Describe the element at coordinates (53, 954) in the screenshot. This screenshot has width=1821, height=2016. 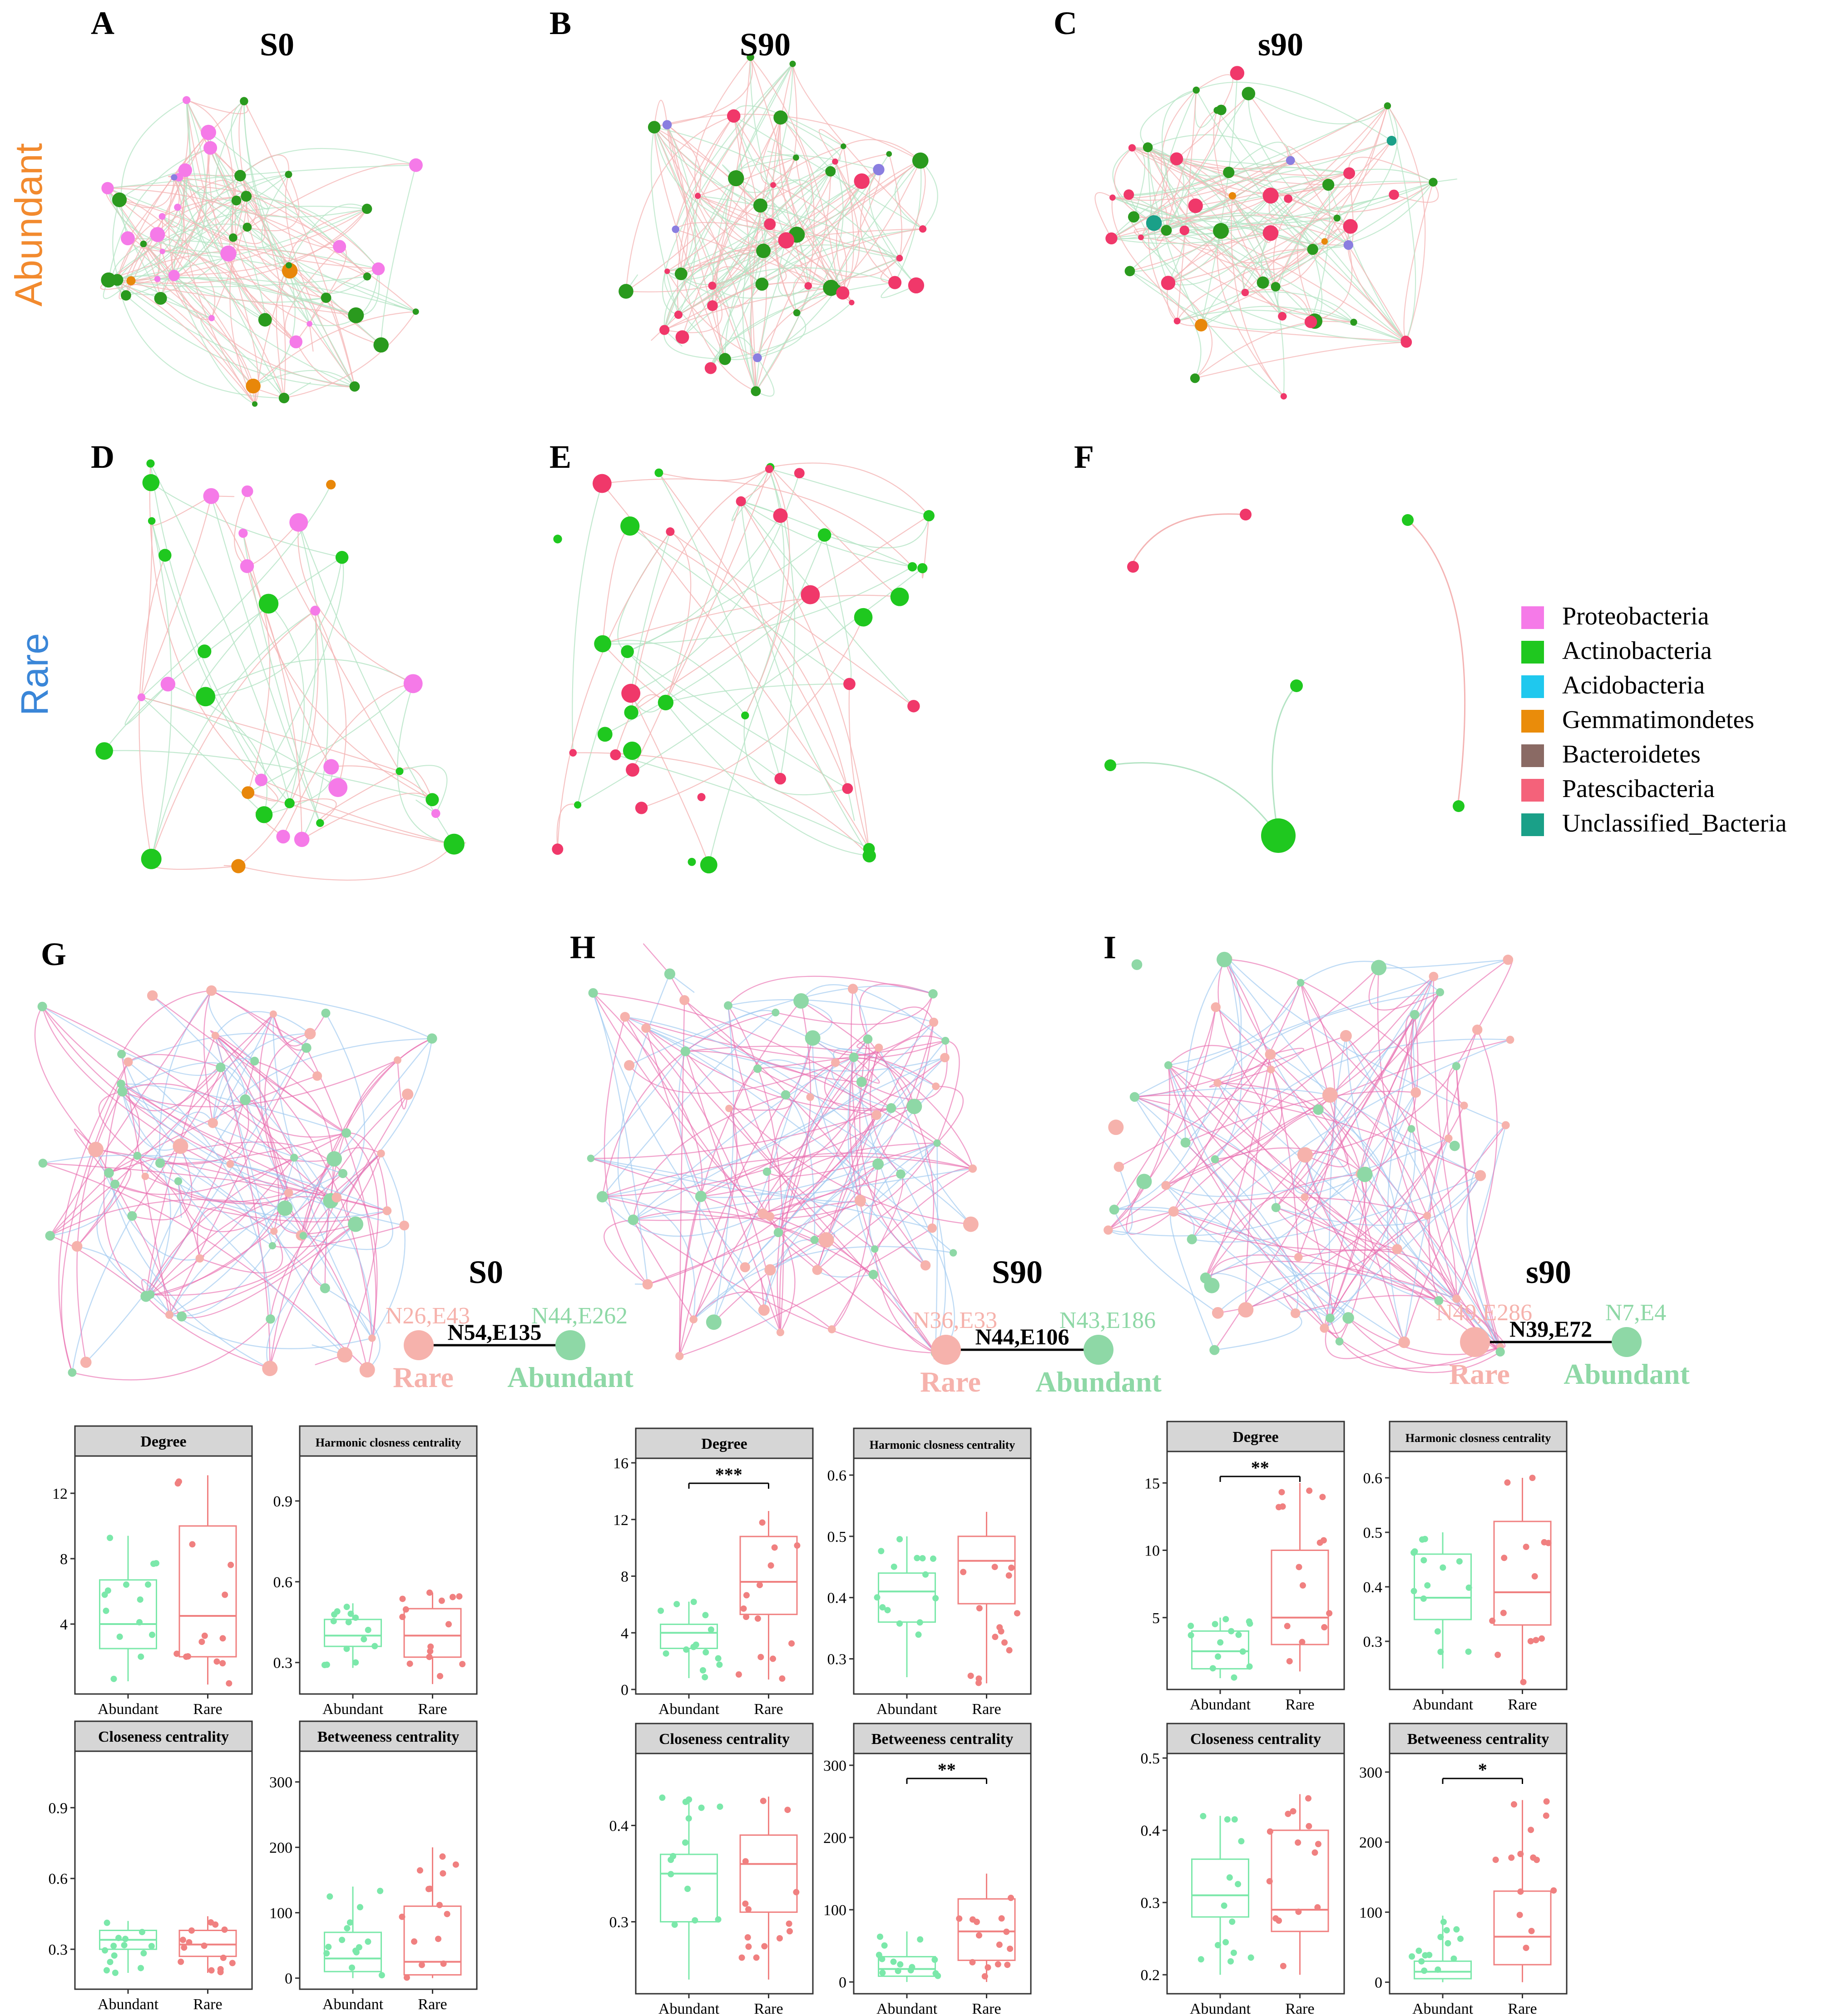
I see `panel-letter-G: G` at that location.